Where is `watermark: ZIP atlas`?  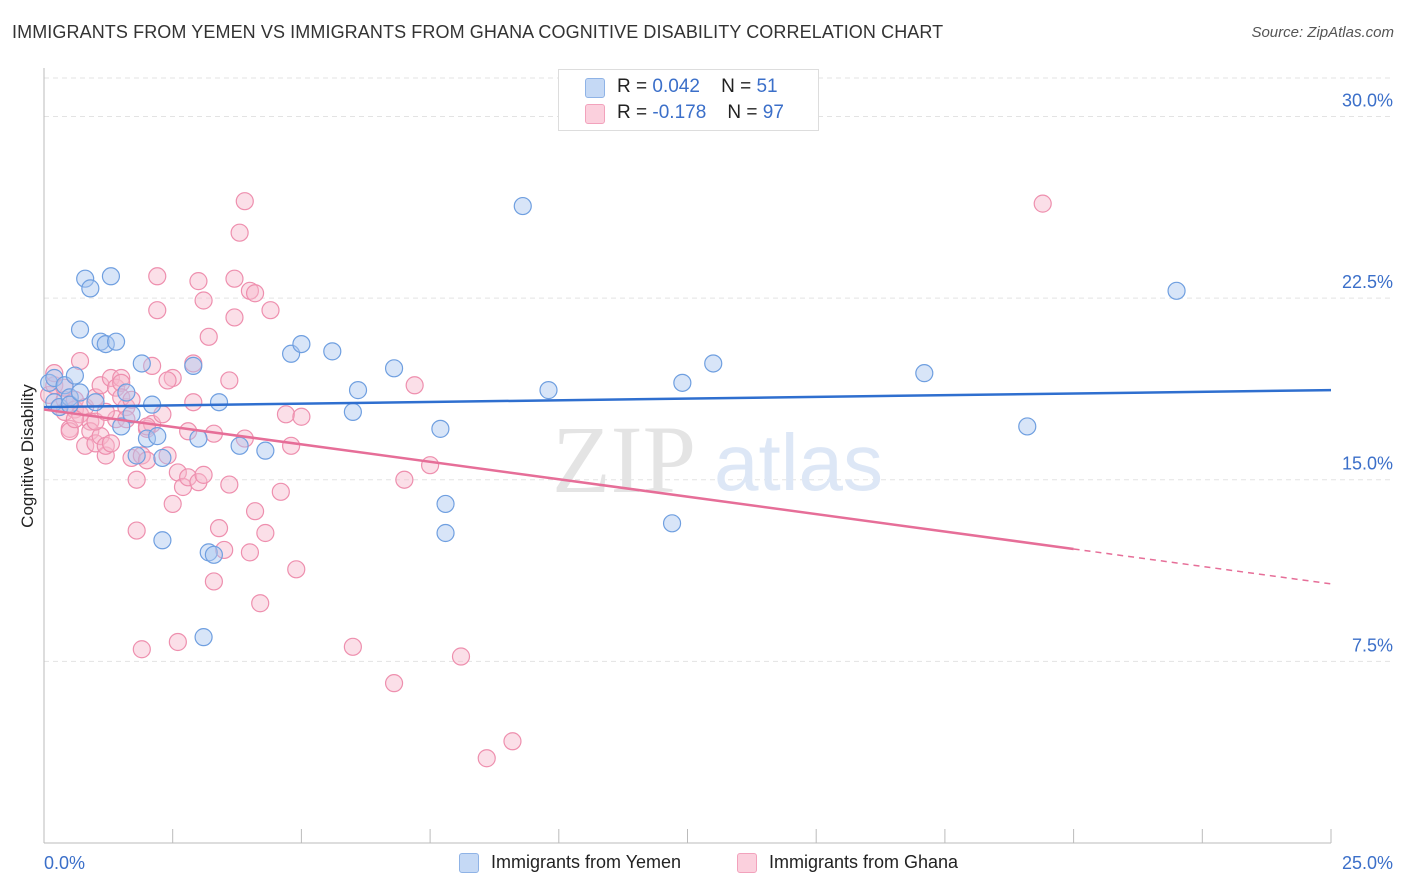
watermark: ZIP atlas is located at coordinates (717, 459).